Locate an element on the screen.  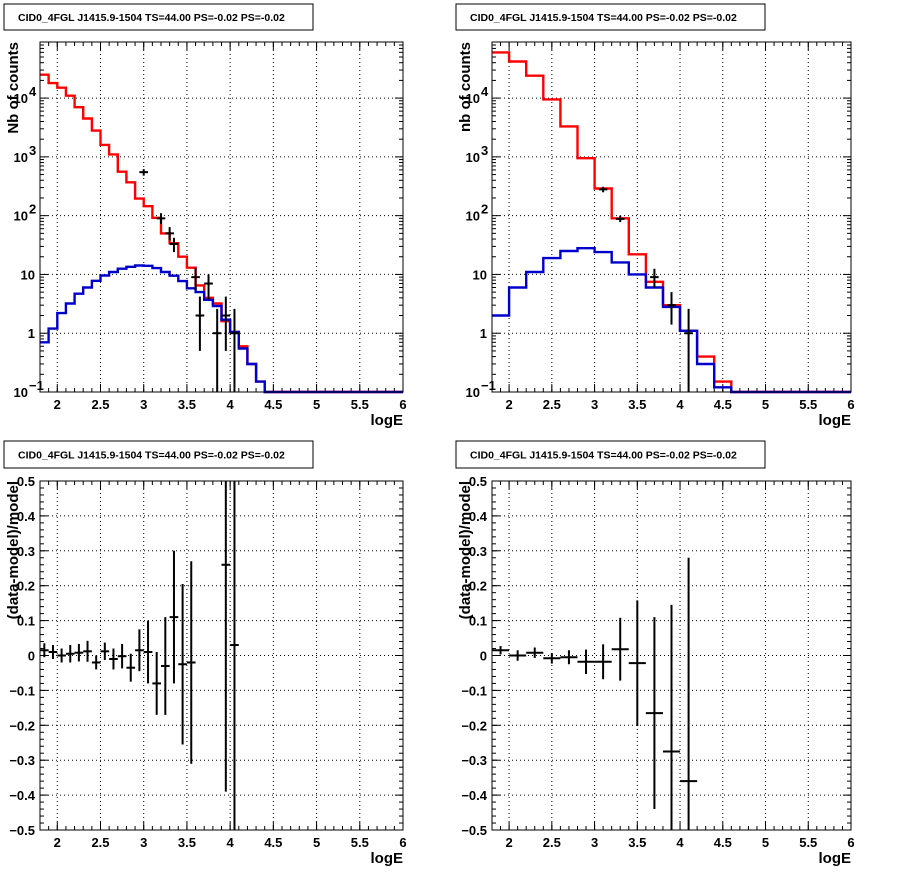
x-tick-label: 4.5 is located at coordinates (273, 404).